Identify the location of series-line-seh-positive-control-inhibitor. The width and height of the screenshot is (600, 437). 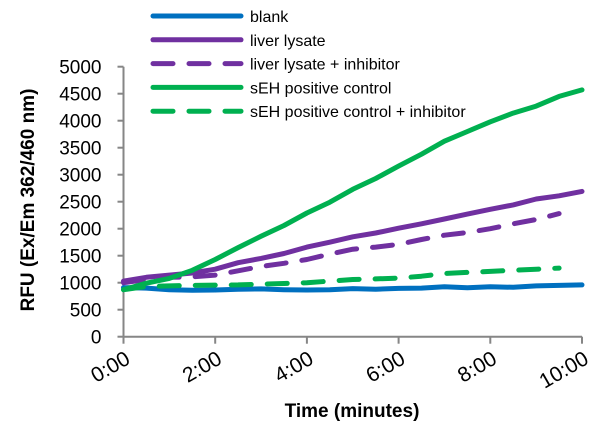
(341, 279).